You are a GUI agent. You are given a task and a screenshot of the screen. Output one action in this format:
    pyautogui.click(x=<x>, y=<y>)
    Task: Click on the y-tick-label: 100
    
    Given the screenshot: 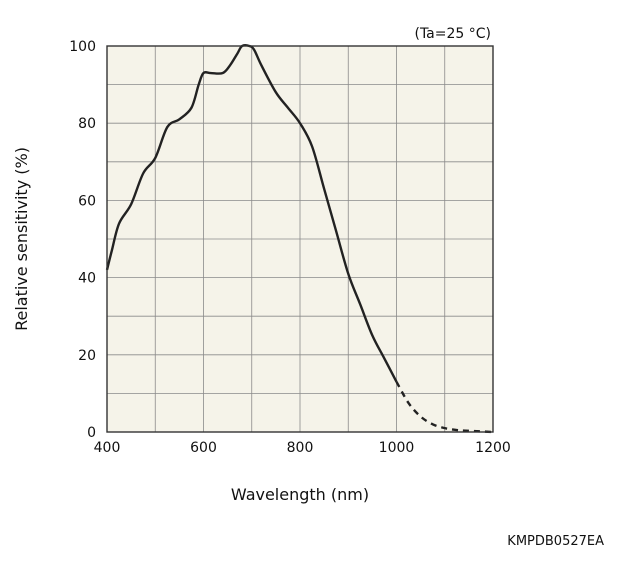 What is the action you would take?
    pyautogui.click(x=82, y=47)
    